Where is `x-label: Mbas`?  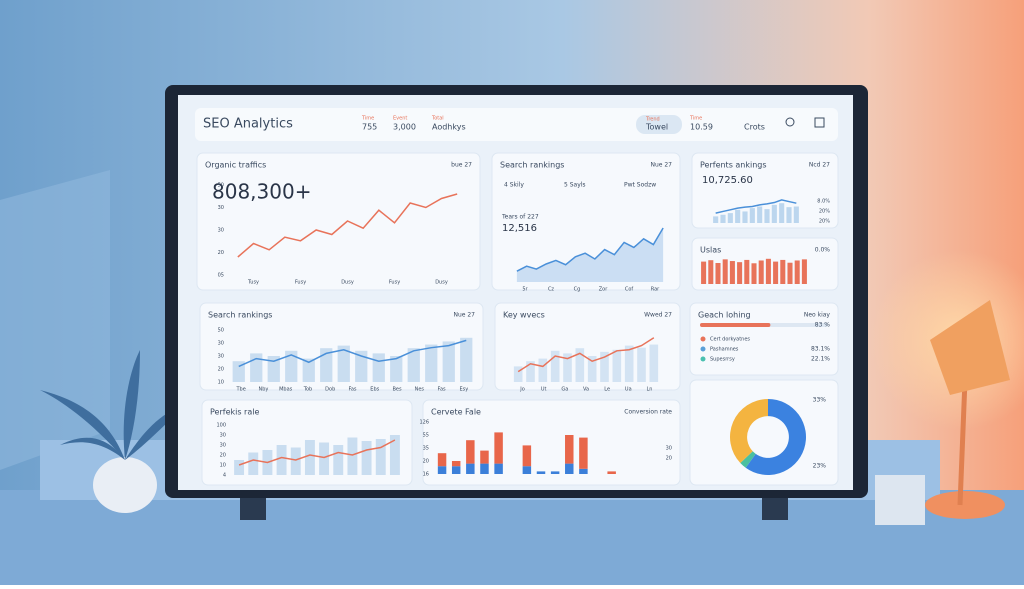 x-label: Mbas is located at coordinates (286, 390).